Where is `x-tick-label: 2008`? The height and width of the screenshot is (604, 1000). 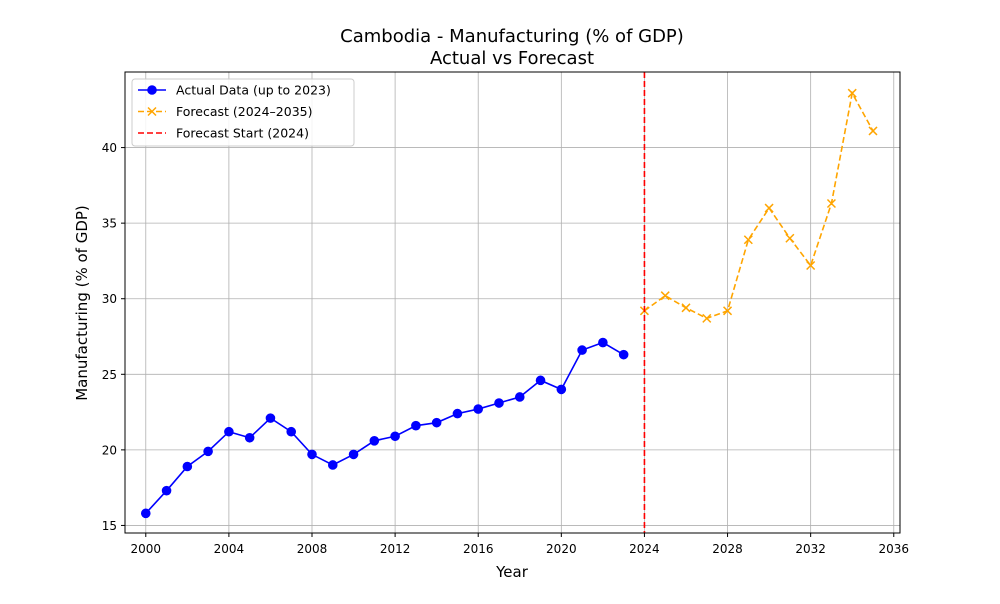
x-tick-label: 2008 is located at coordinates (312, 549).